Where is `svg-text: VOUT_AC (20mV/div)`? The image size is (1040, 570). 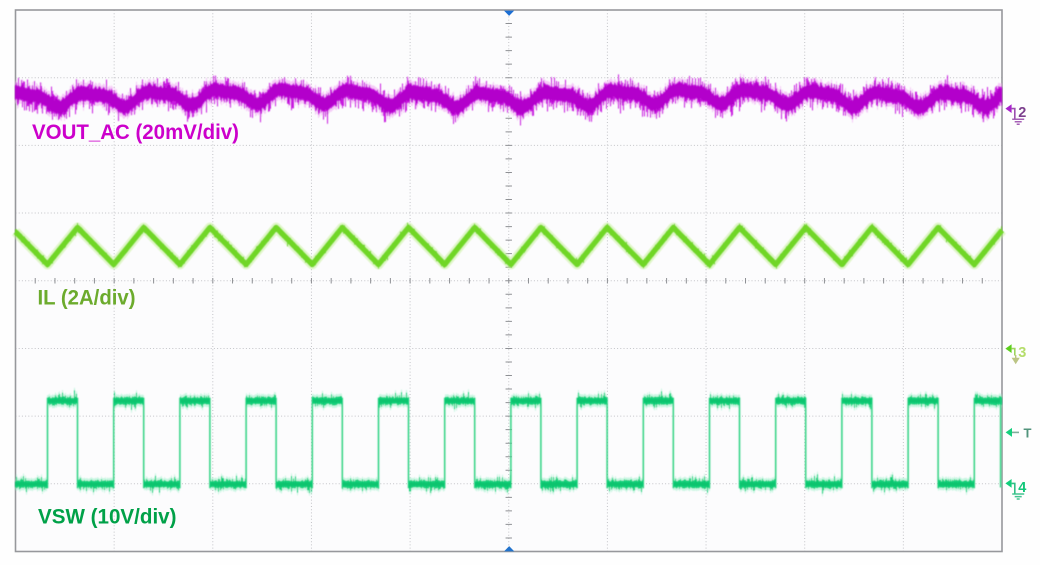 svg-text: VOUT_AC (20mV/div) is located at coordinates (135, 132).